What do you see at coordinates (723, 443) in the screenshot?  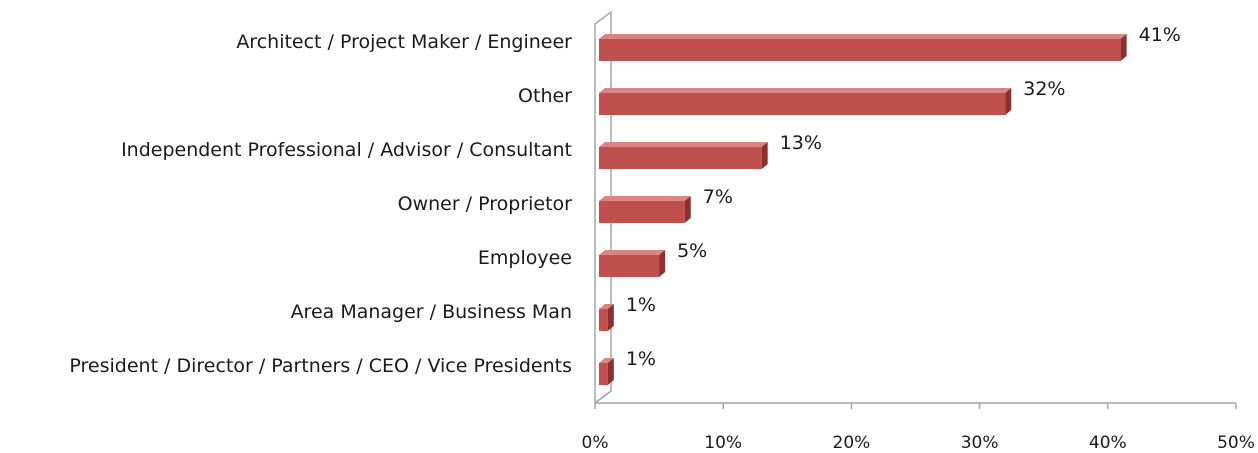 I see `x-tick-label: 10%` at bounding box center [723, 443].